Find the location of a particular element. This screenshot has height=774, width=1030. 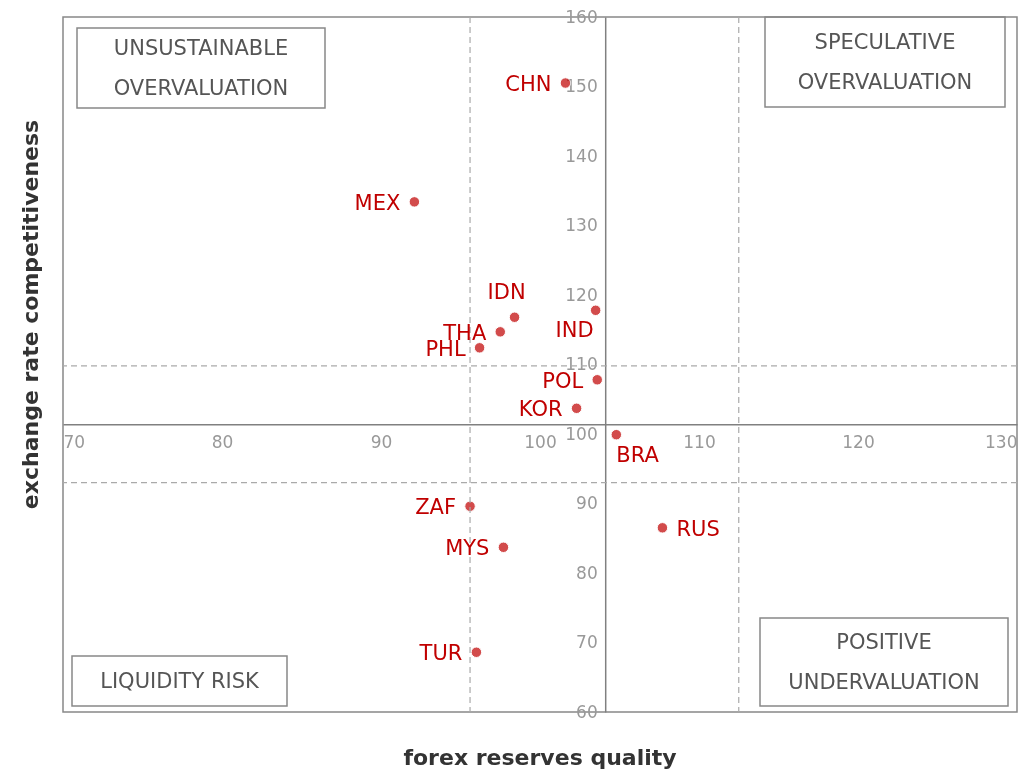

annotation: POSITIVE UNDERVALUATION is located at coordinates (884, 662).